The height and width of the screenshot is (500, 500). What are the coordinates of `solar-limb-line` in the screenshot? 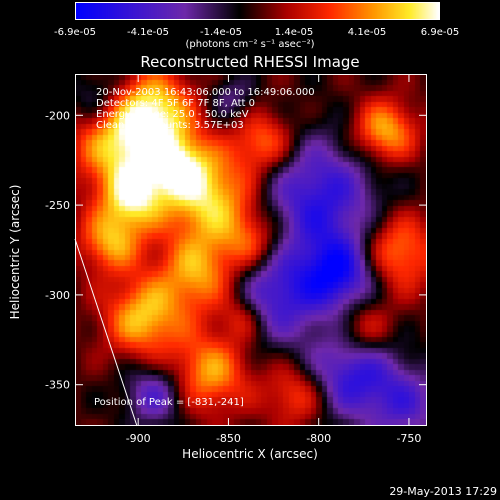 It's located at (106, 332).